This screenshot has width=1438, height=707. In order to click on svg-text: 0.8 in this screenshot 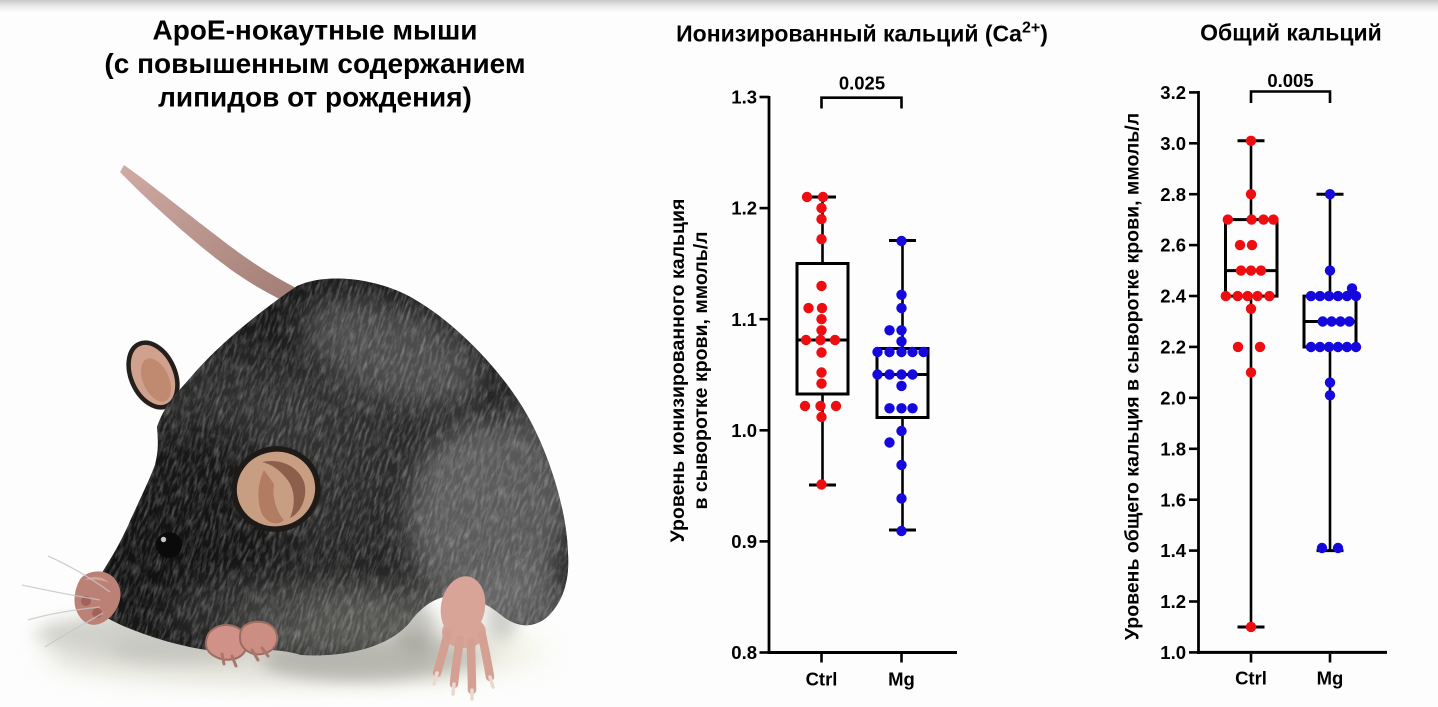, I will do `click(744, 652)`.